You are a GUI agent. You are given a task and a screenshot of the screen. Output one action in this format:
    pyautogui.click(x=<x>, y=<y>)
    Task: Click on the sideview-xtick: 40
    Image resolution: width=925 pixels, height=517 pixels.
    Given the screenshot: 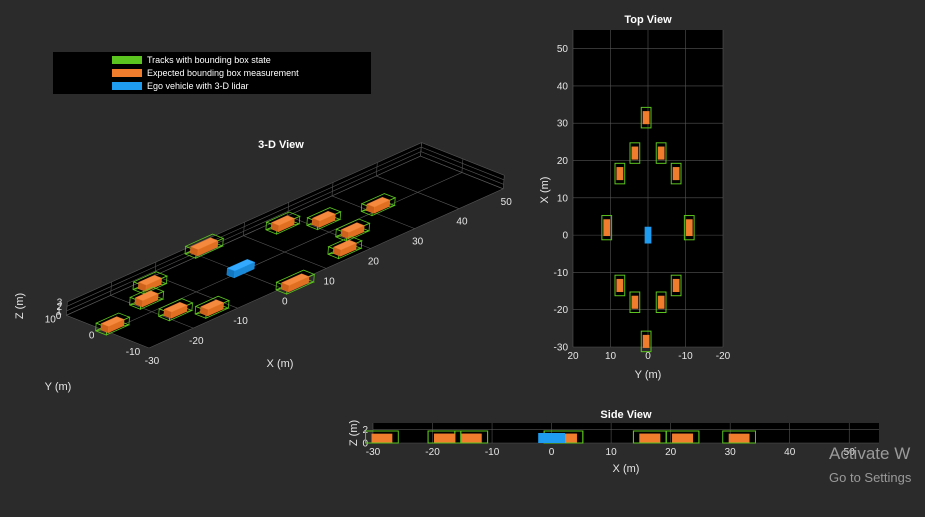 What is the action you would take?
    pyautogui.click(x=790, y=452)
    